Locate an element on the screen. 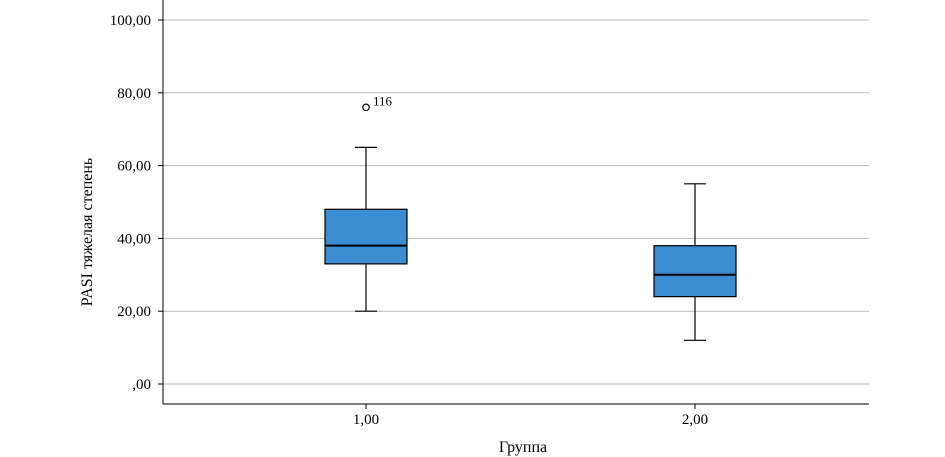 This screenshot has width=945, height=457. y-axis-title: PASI тяжелая степень is located at coordinates (87, 232).